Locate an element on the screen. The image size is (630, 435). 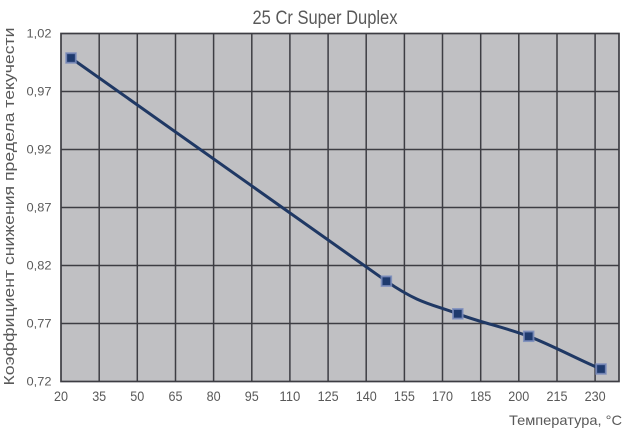
svg-text: 155 is located at coordinates (404, 396).